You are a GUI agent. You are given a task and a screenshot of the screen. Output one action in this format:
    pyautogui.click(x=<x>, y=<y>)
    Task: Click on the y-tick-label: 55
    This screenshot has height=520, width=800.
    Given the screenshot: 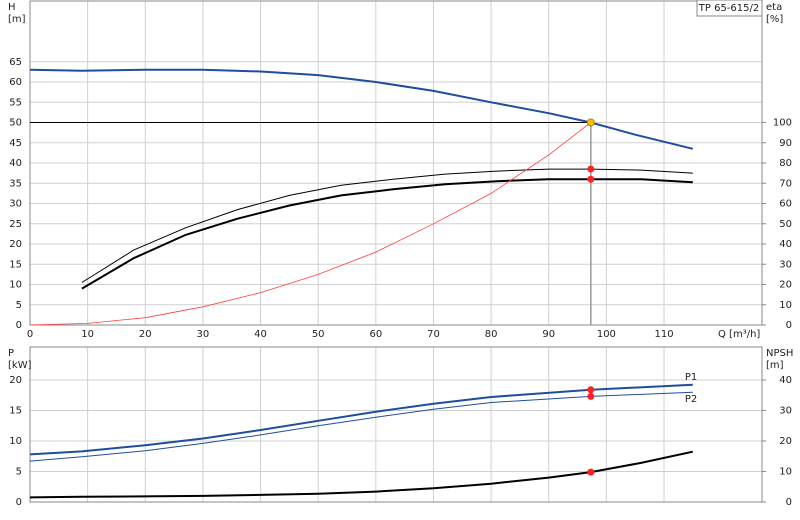 What is the action you would take?
    pyautogui.click(x=15, y=102)
    